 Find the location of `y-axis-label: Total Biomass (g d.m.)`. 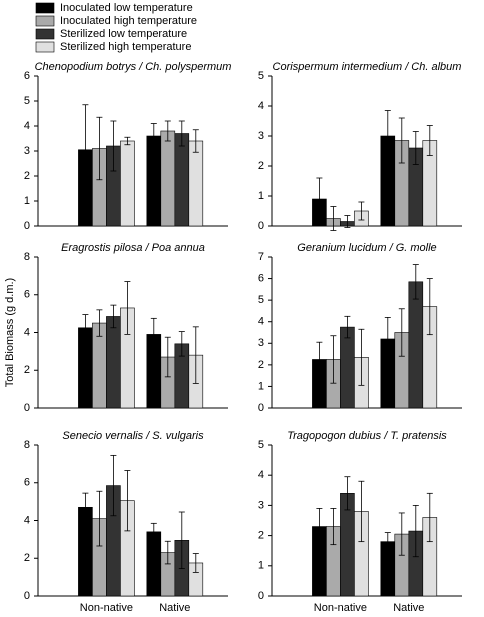

y-axis-label: Total Biomass (g d.m.) is located at coordinates (10, 332).